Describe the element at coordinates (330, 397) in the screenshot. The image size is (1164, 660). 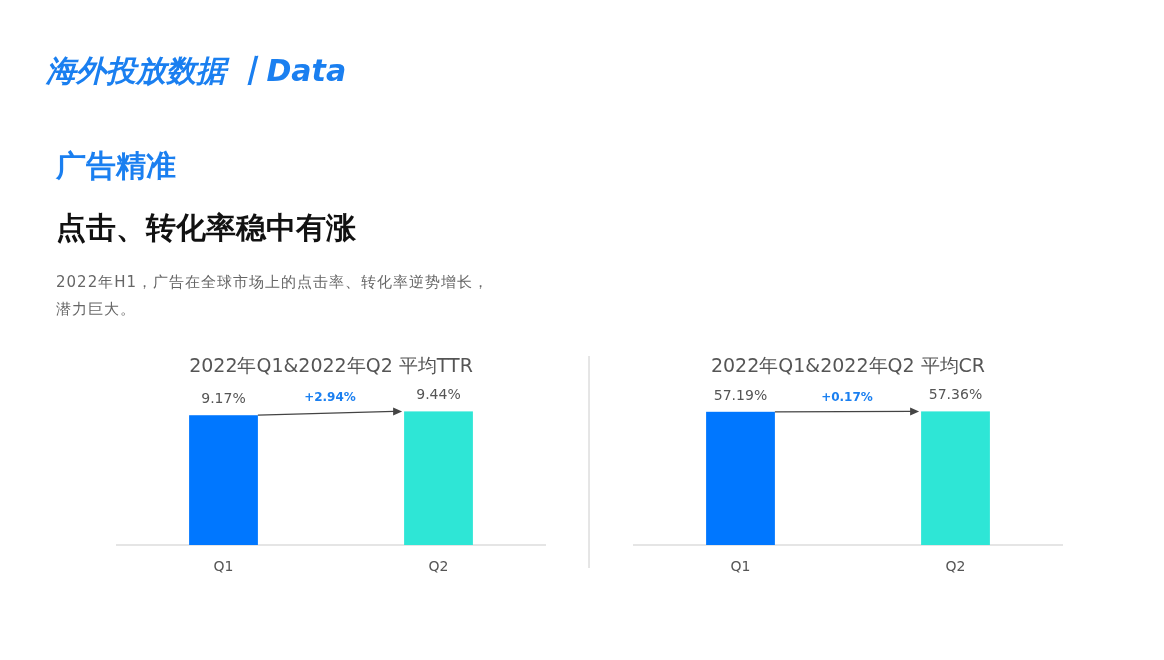
I see `text: +2.94%` at that location.